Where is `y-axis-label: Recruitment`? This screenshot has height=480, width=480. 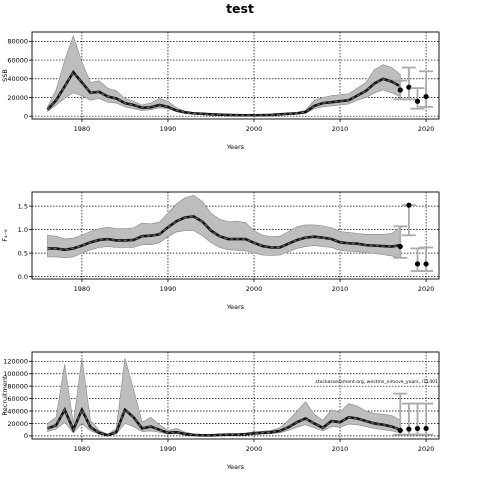 y-axis-label: Recruitment is located at coordinates (5, 395).